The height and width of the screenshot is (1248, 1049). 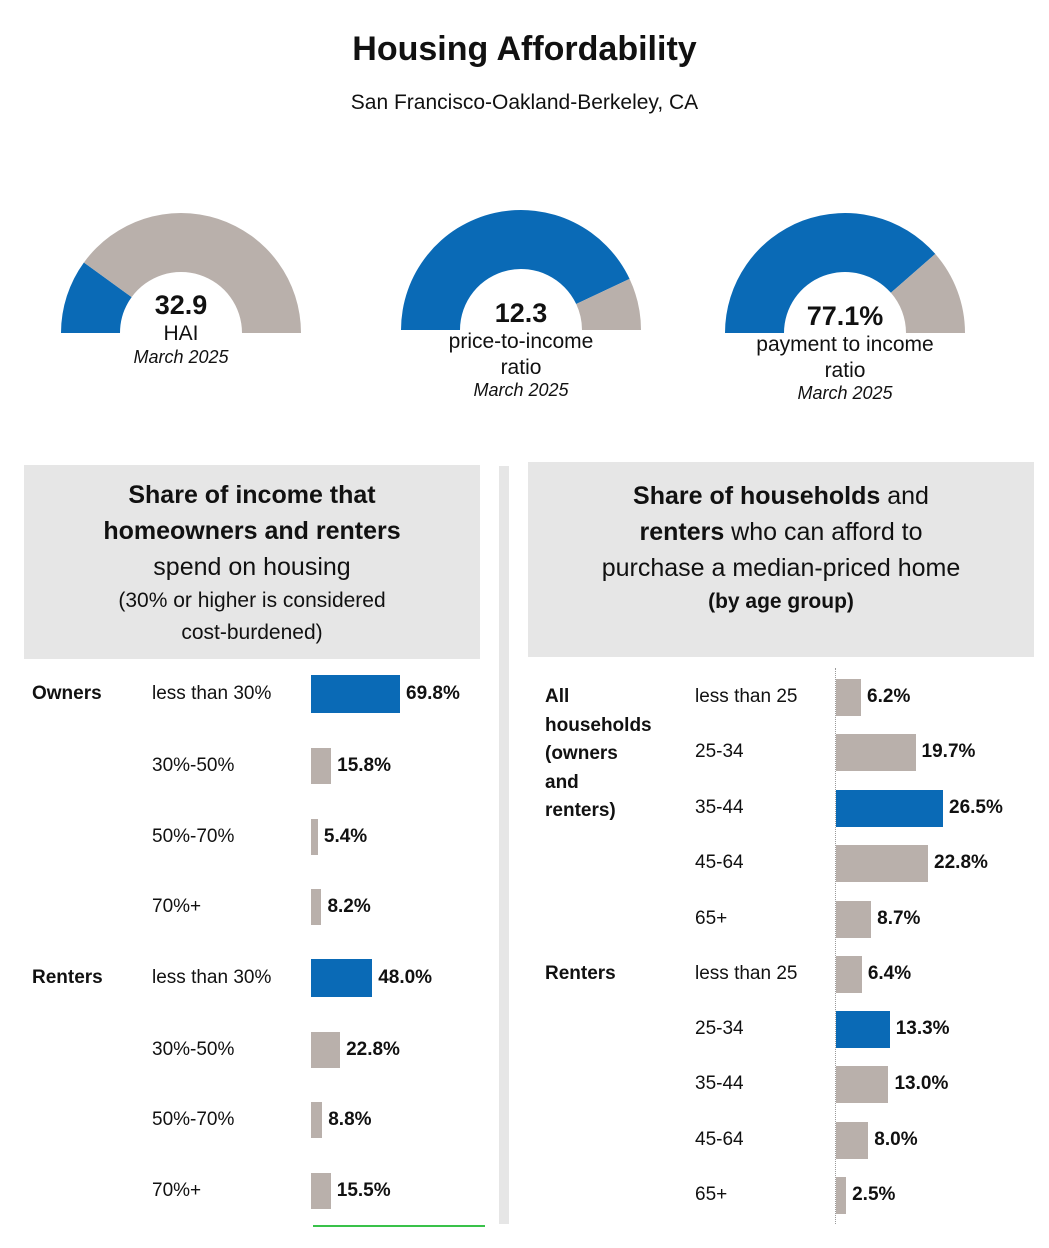 I want to click on right-group-label: renters), so click(x=580, y=810).